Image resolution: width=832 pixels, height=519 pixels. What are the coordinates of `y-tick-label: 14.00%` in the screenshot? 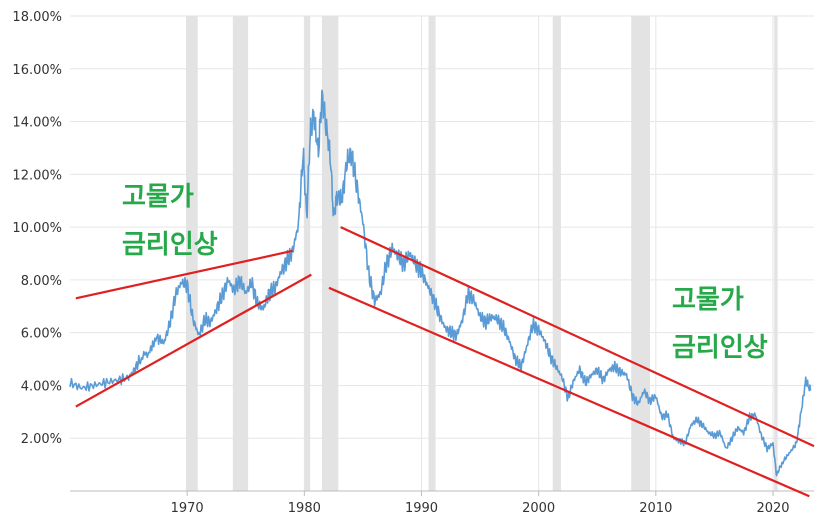 It's located at (37, 123).